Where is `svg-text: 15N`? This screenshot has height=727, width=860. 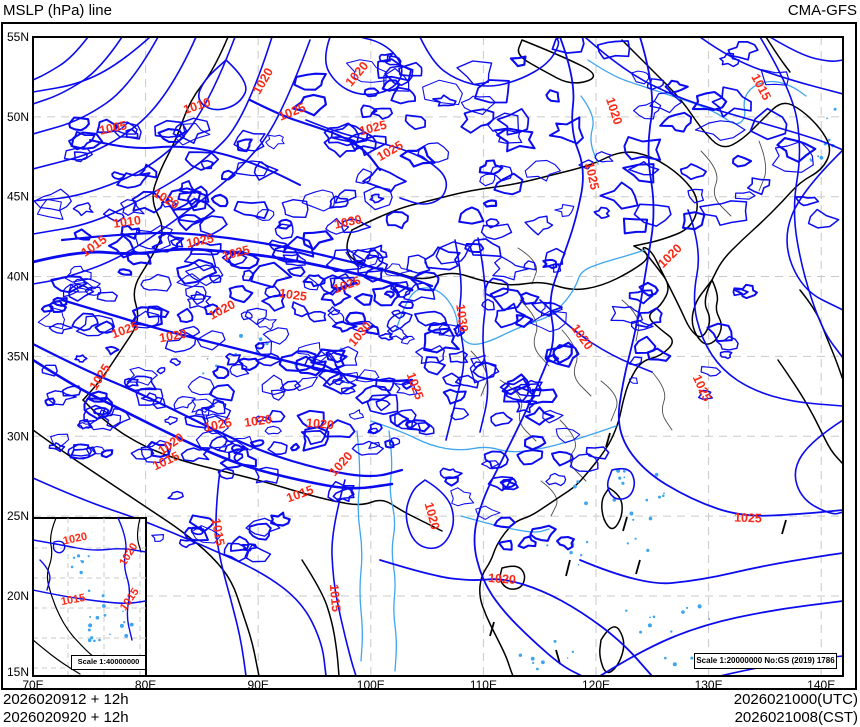 svg-text: 15N is located at coordinates (18, 672).